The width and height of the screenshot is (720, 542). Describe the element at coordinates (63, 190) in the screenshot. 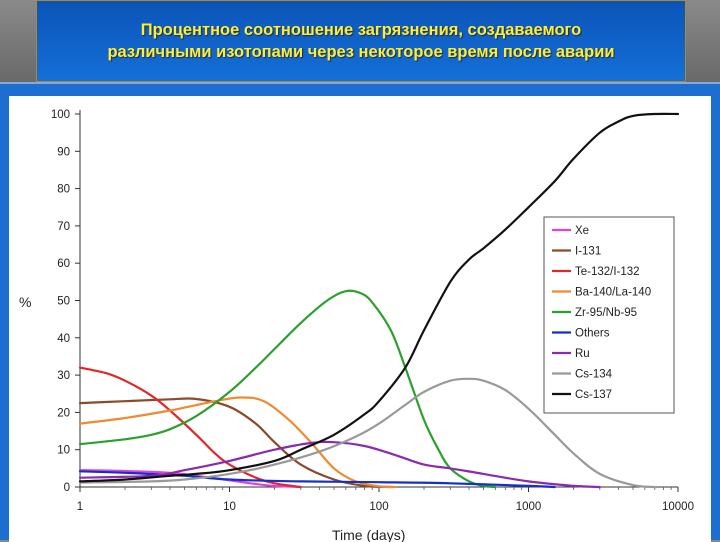

I see `y-tick-label: 80` at that location.